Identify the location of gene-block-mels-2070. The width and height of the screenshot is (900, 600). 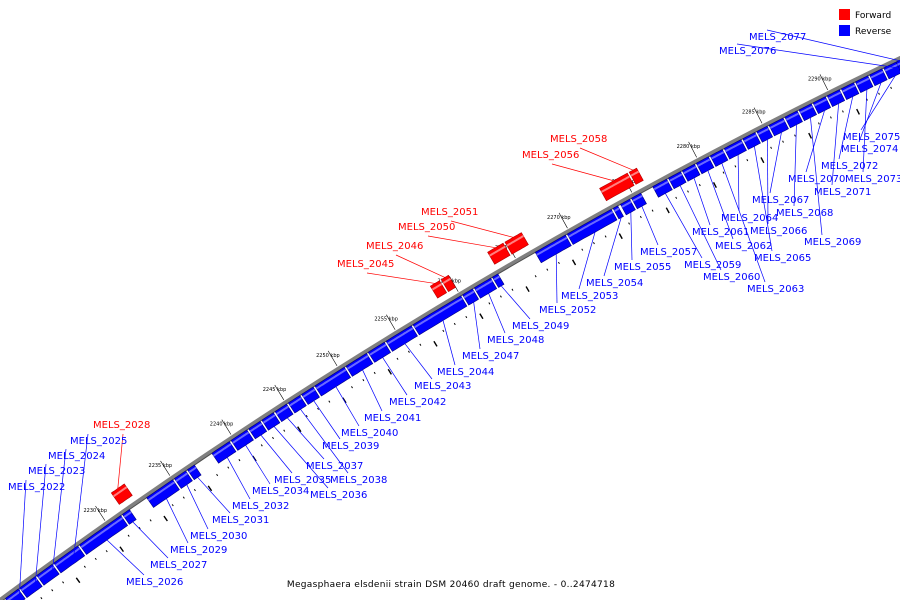
(821, 105).